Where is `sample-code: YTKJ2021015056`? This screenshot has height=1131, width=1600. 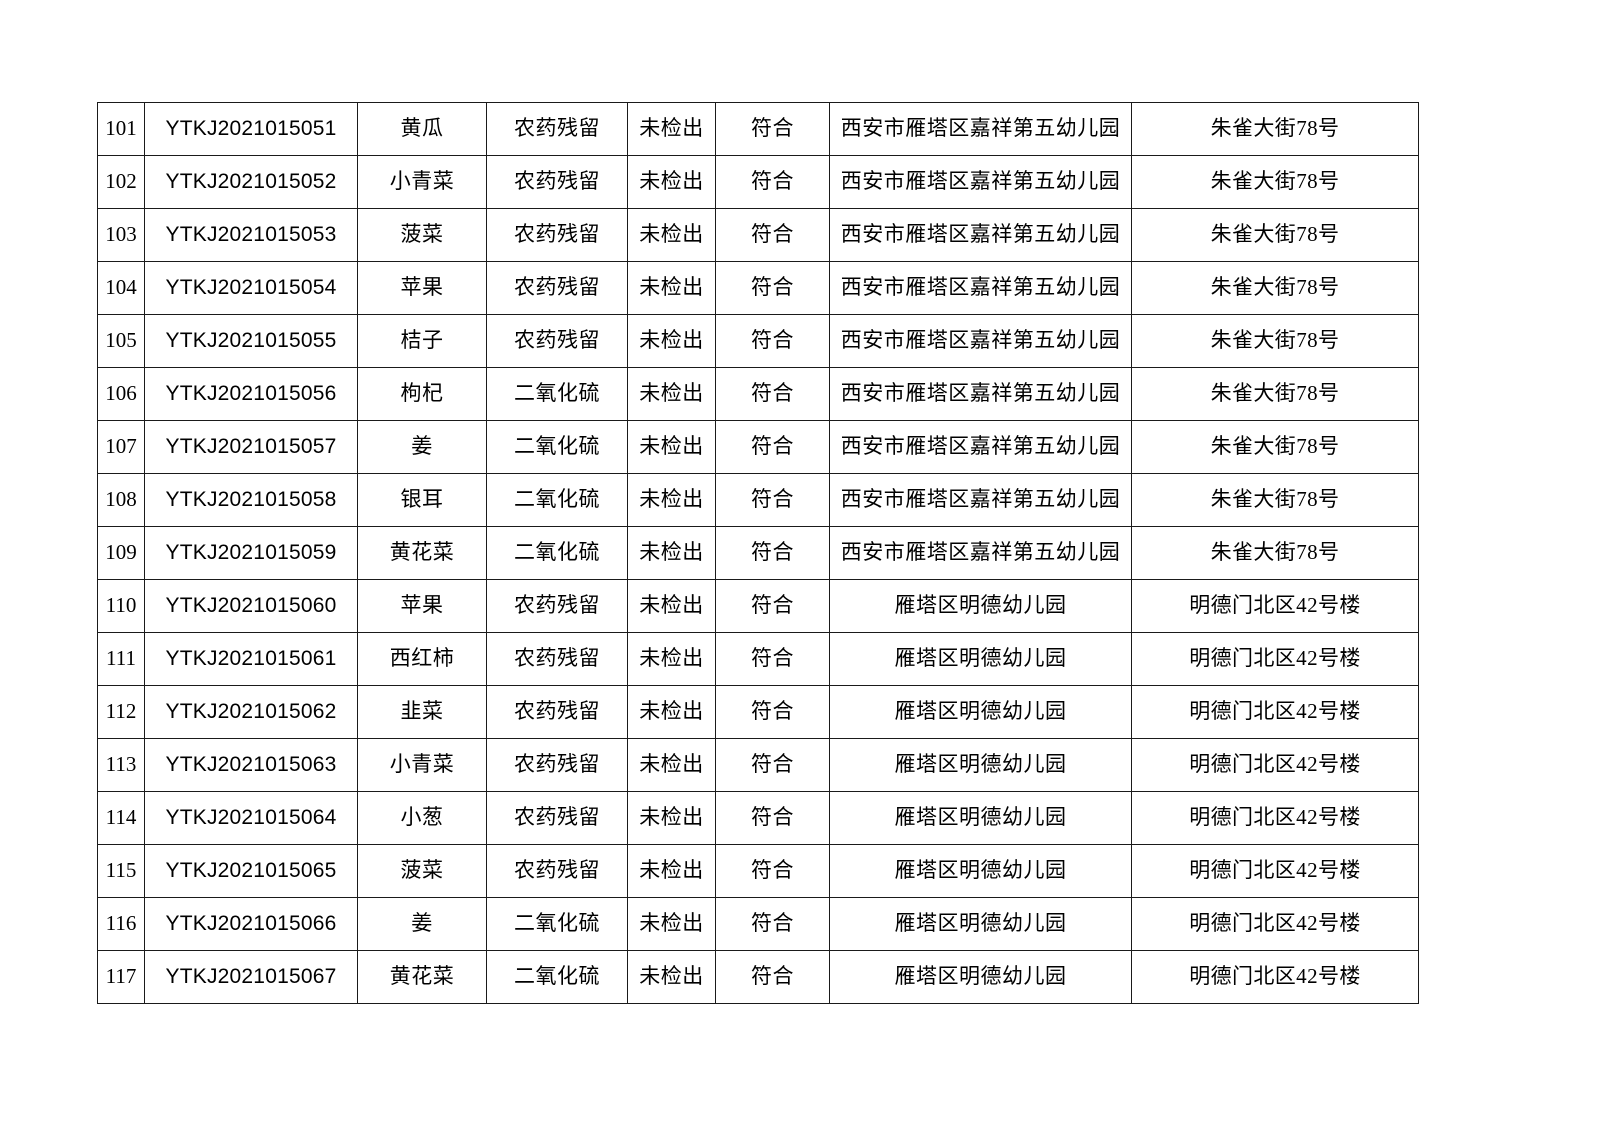
sample-code: YTKJ2021015056 is located at coordinates (251, 394).